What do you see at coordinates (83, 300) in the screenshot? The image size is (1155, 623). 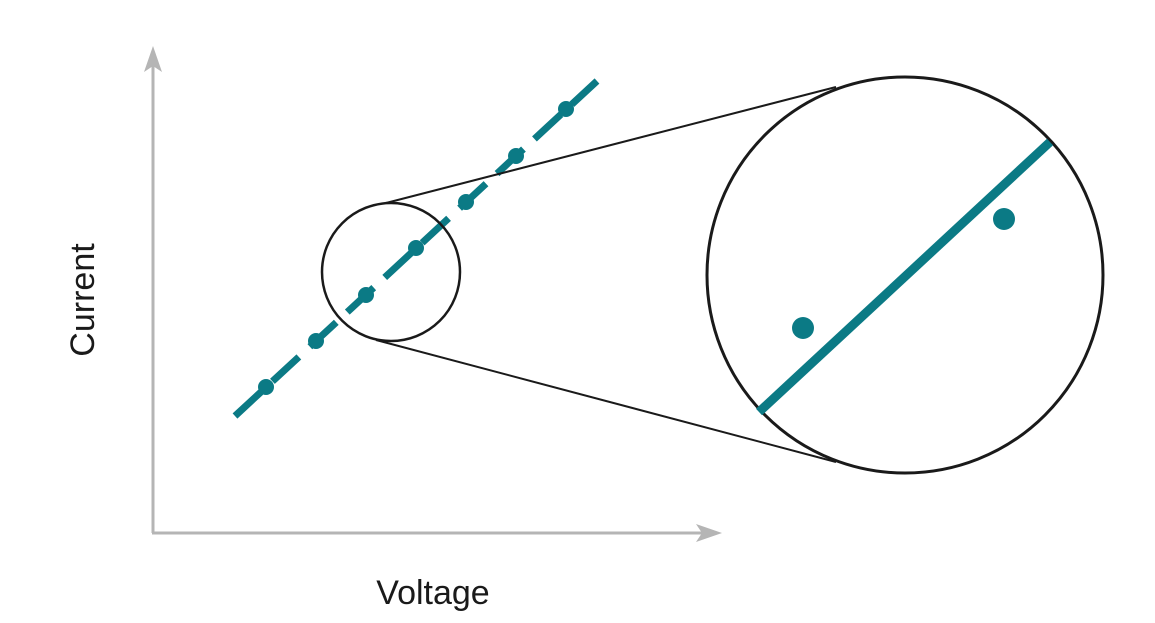 I see `y-axis-label: Current` at bounding box center [83, 300].